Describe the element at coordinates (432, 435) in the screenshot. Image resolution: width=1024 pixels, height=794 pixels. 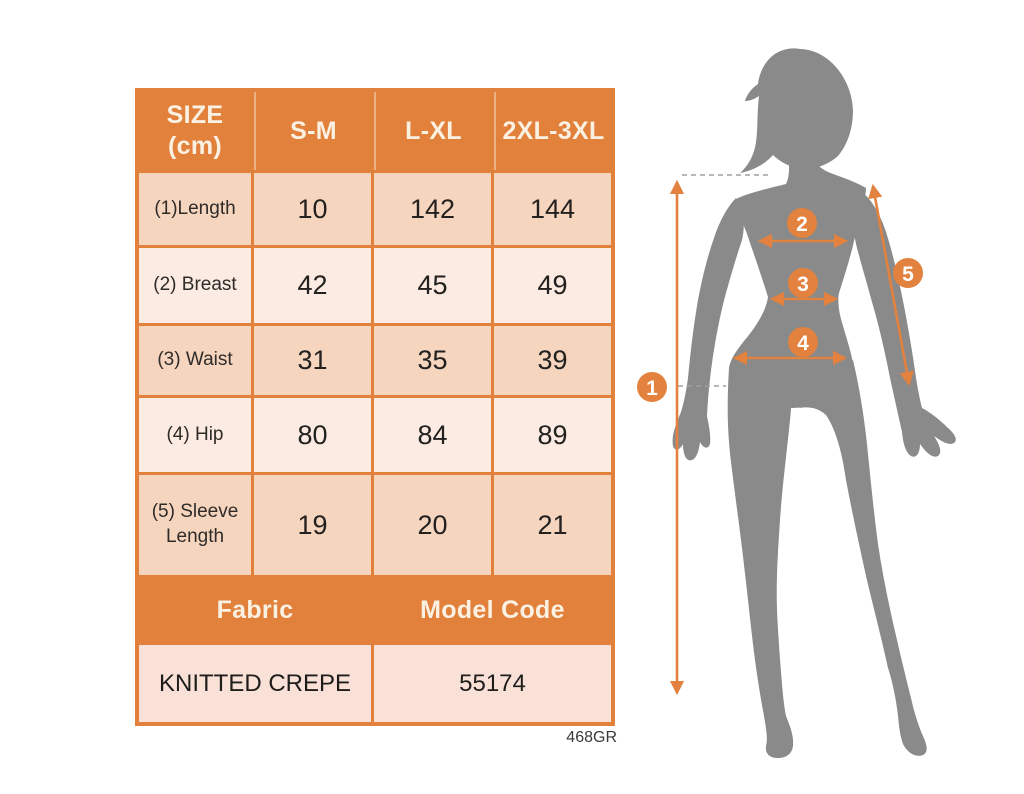
I see `value-hip-lxl: 84` at that location.